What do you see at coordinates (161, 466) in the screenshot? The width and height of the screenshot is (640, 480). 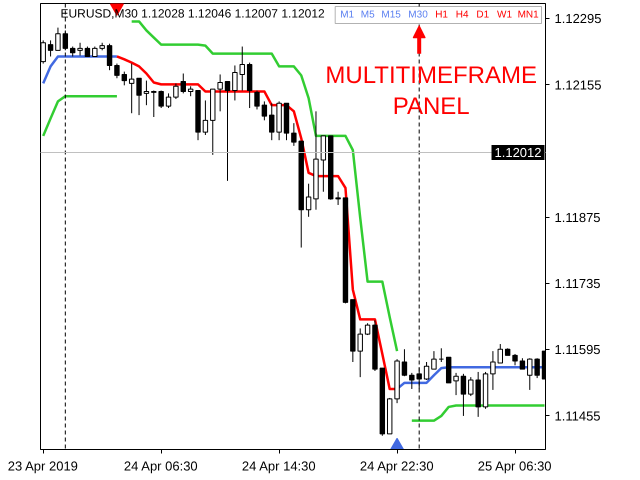 I see `x-tick-label: 24 Apr 06:30` at bounding box center [161, 466].